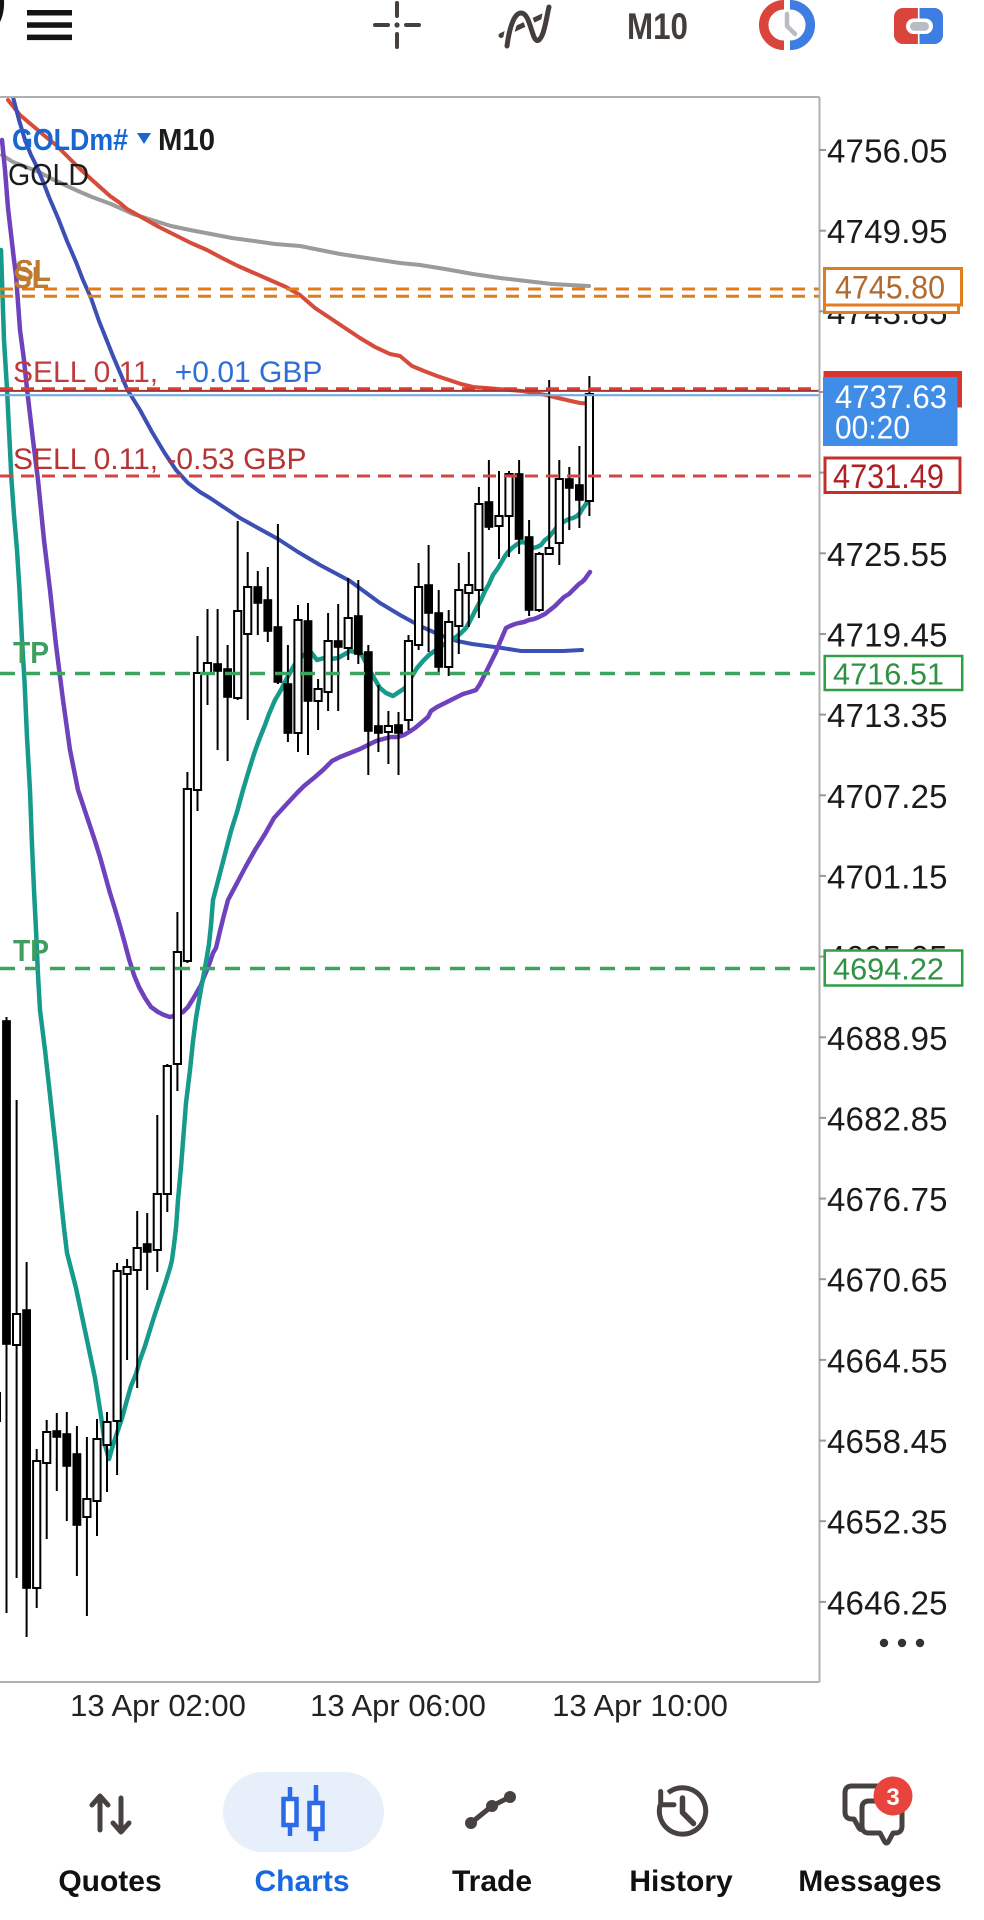  I want to click on svg-text: GOLD, so click(48, 174).